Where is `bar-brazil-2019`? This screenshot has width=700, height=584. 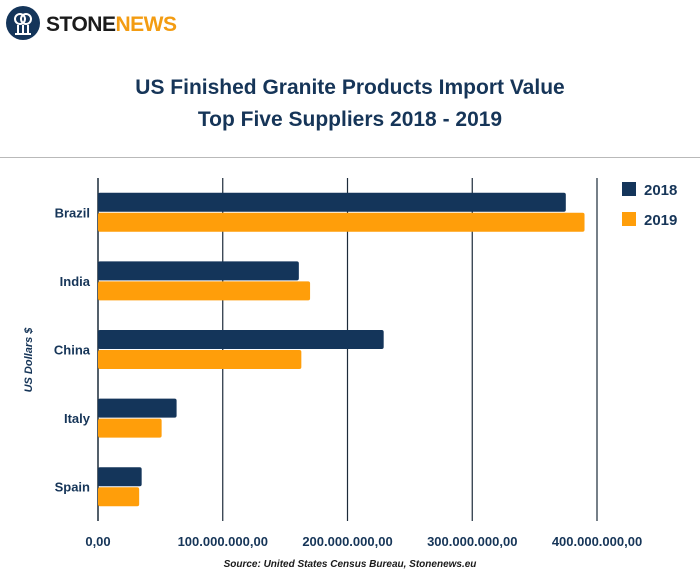
bar-brazil-2019 is located at coordinates (341, 222).